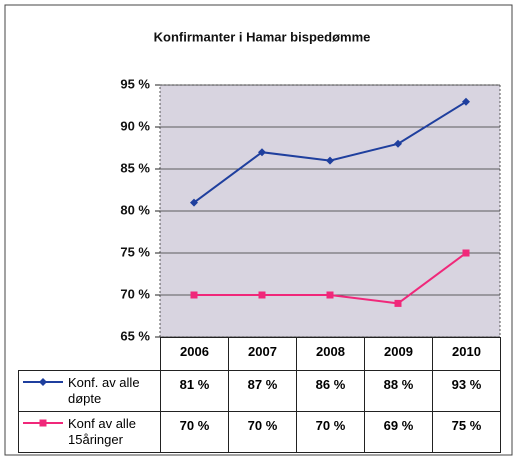 Image resolution: width=518 pixels, height=463 pixels. I want to click on value-cell: 88 %, so click(398, 391).